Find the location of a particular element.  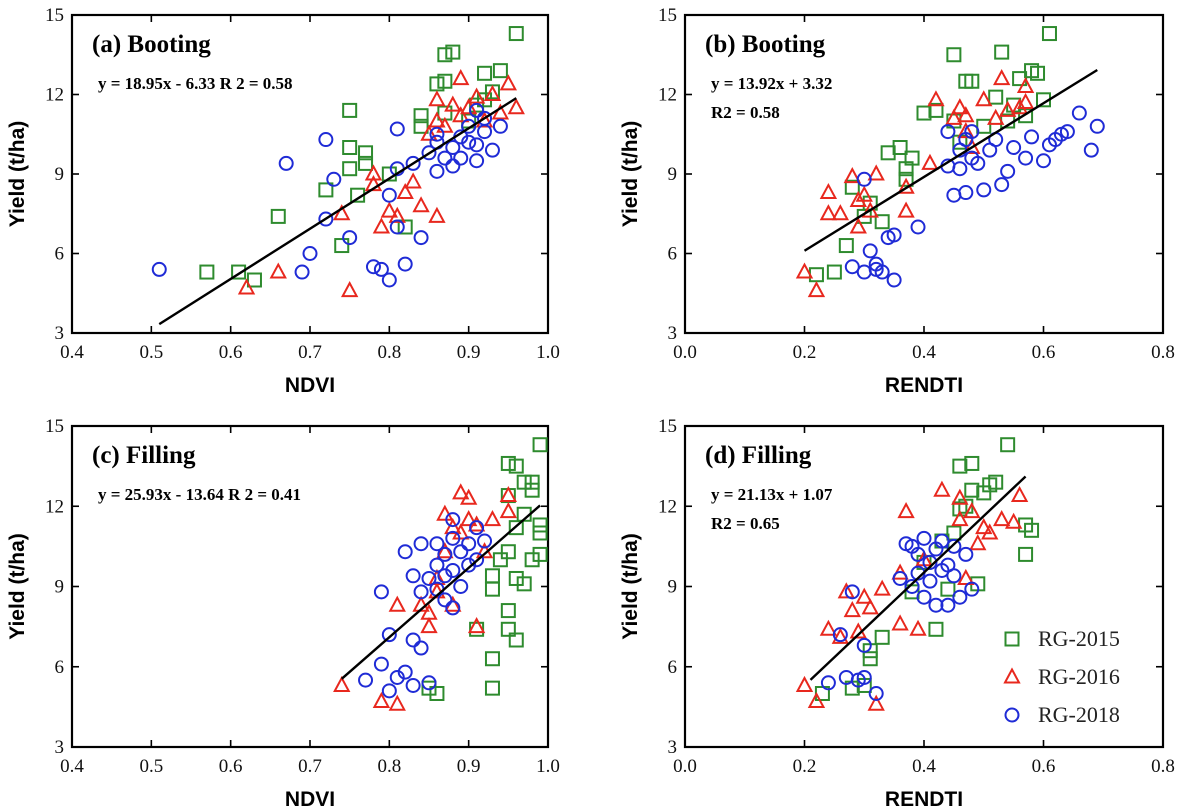

legend-marker-circle is located at coordinates (1012, 715).